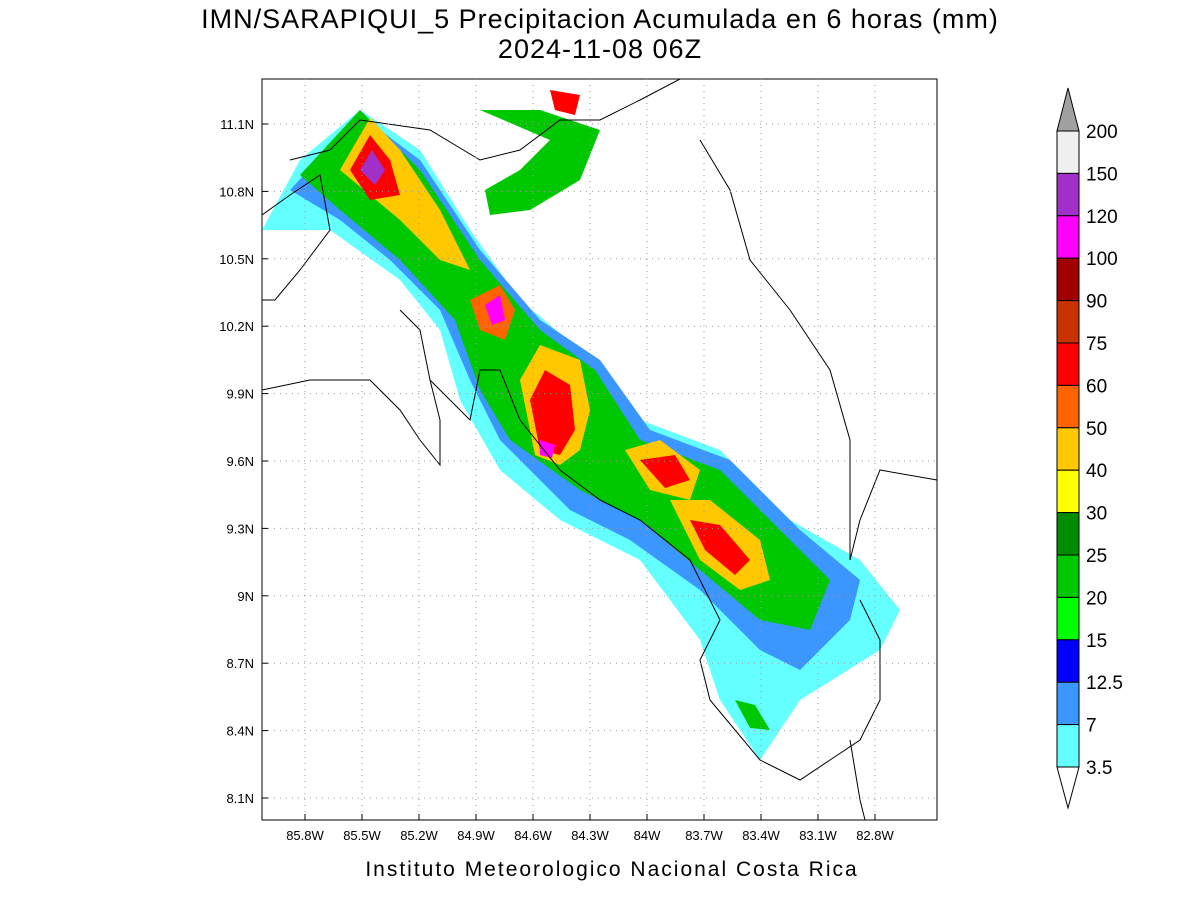  I want to click on legend-label: 20, so click(1096, 598).